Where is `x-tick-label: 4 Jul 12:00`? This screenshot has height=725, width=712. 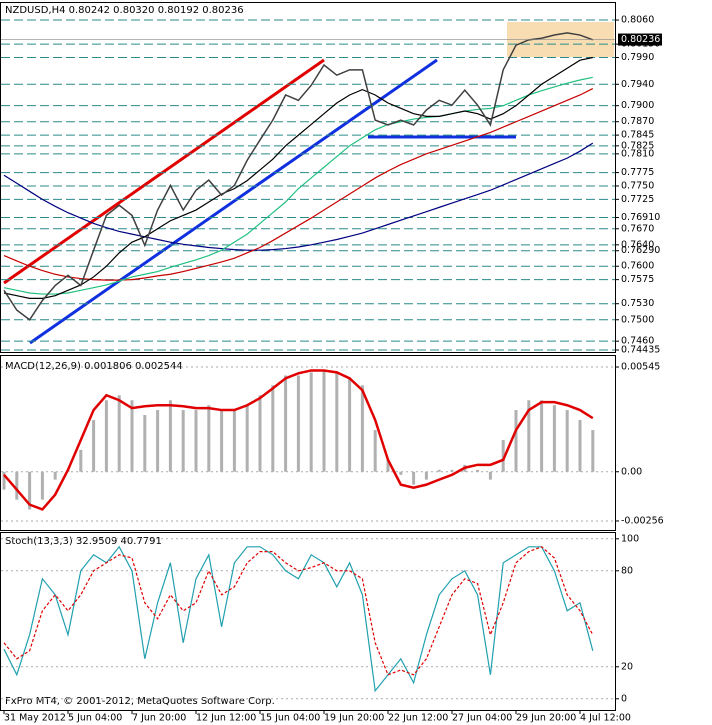 x-tick-label: 4 Jul 12:00 is located at coordinates (605, 718).